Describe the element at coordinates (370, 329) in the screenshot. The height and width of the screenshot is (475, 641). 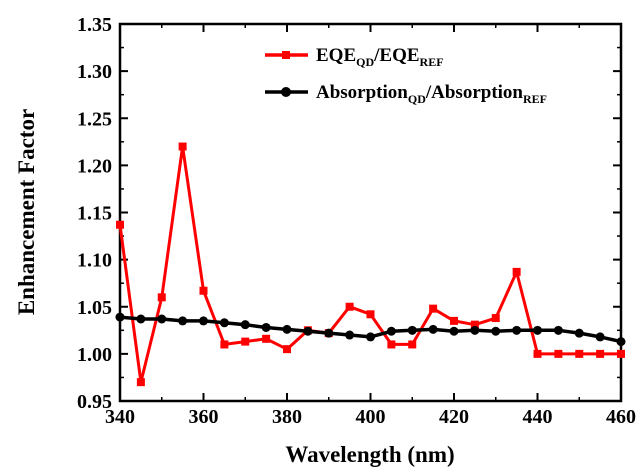
I see `series-absorption` at that location.